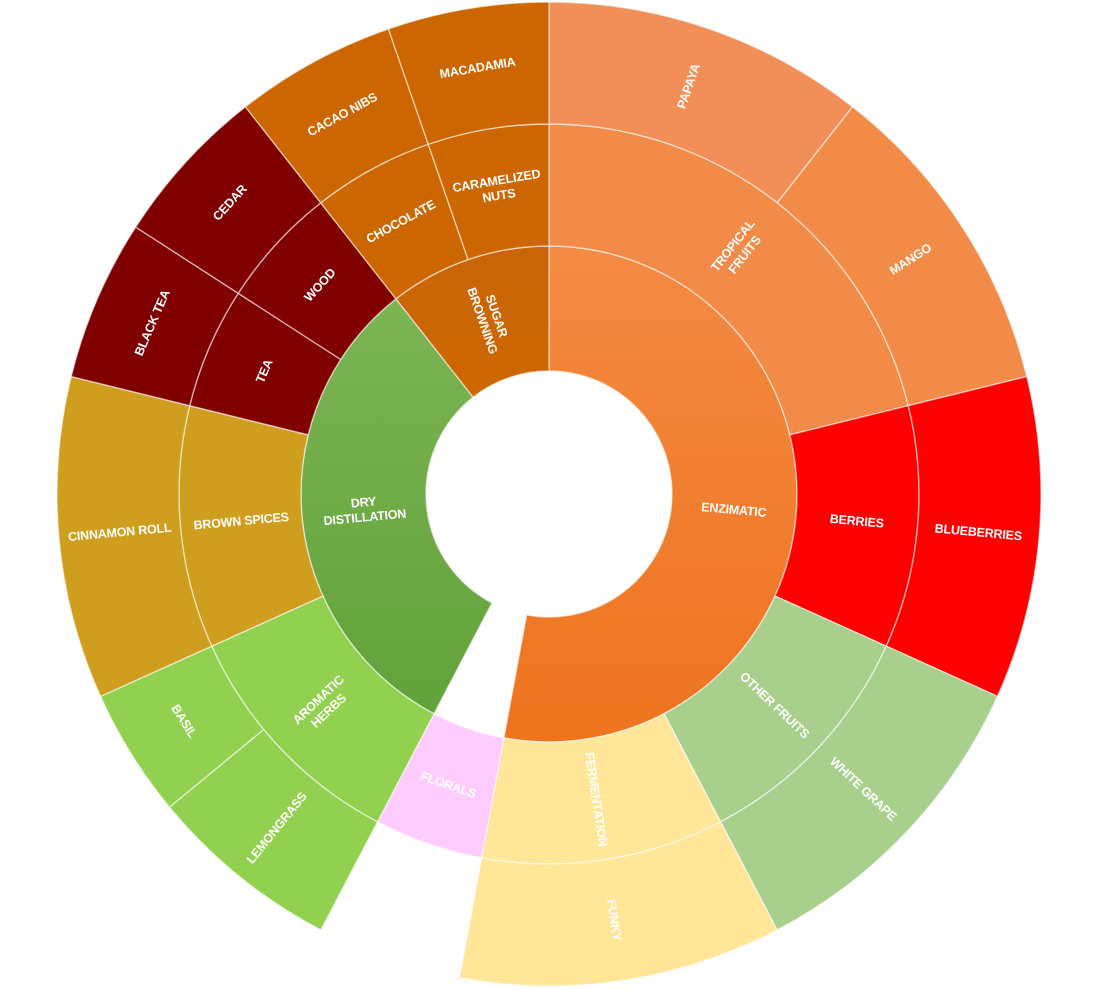 The image size is (1104, 990). I want to click on segment-label-enzimatic-fermentation-funky: FUNKY, so click(614, 920).